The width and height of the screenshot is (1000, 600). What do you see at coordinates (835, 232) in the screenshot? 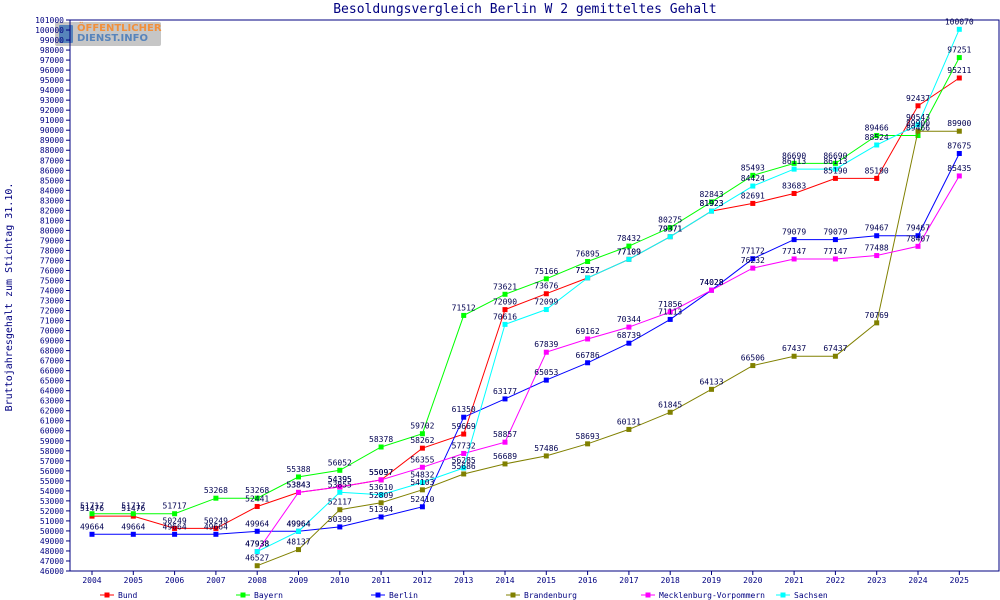
I see `data-label-berlin: 79079` at bounding box center [835, 232].